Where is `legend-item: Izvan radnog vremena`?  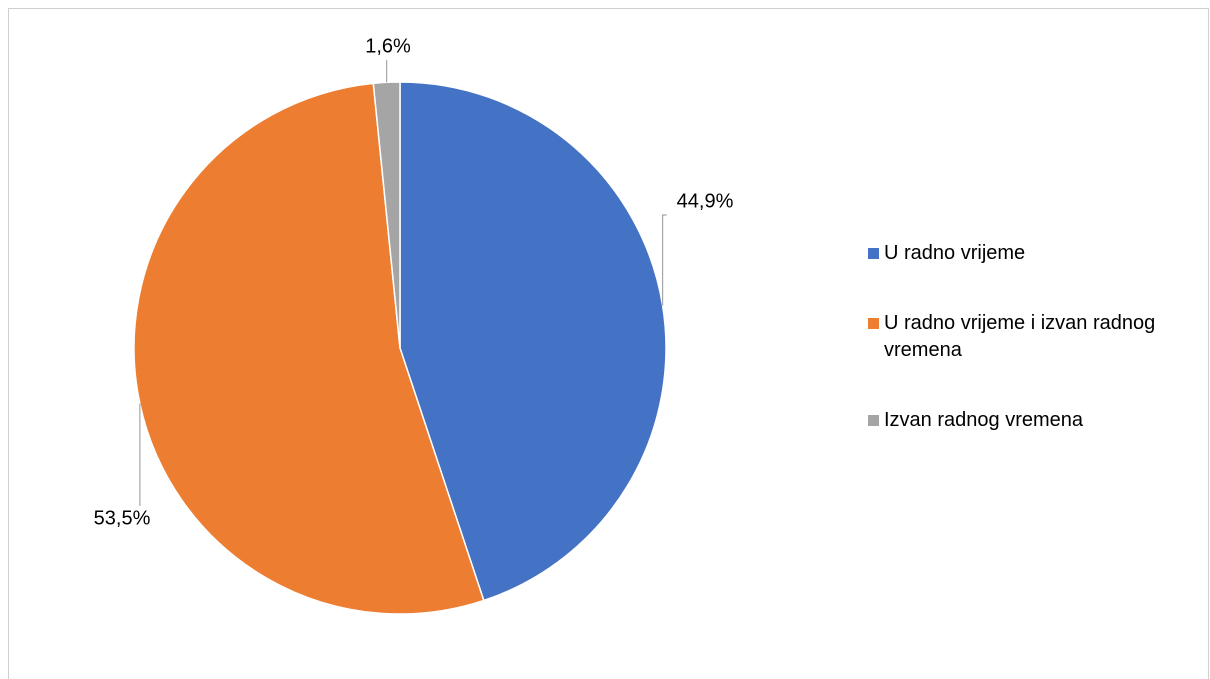 legend-item: Izvan radnog vremena is located at coordinates (1018, 420).